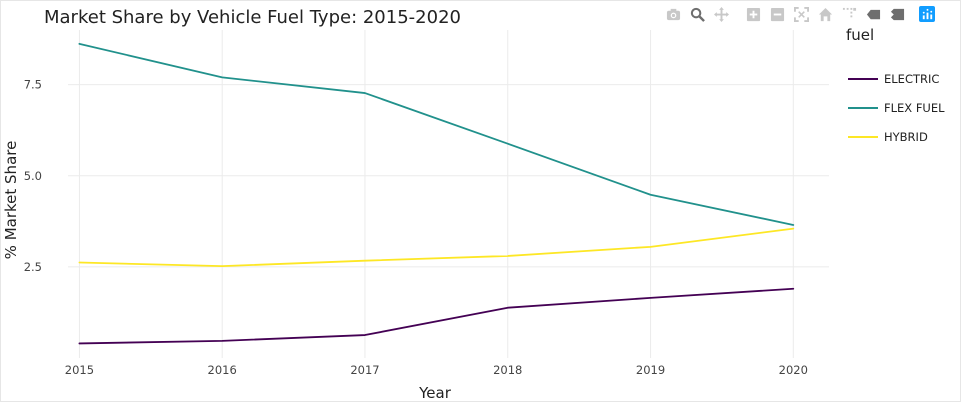 This screenshot has height=404, width=963. I want to click on x-axis-ticks: 2015 2016 2017 2018 2019 2020, so click(436, 370).